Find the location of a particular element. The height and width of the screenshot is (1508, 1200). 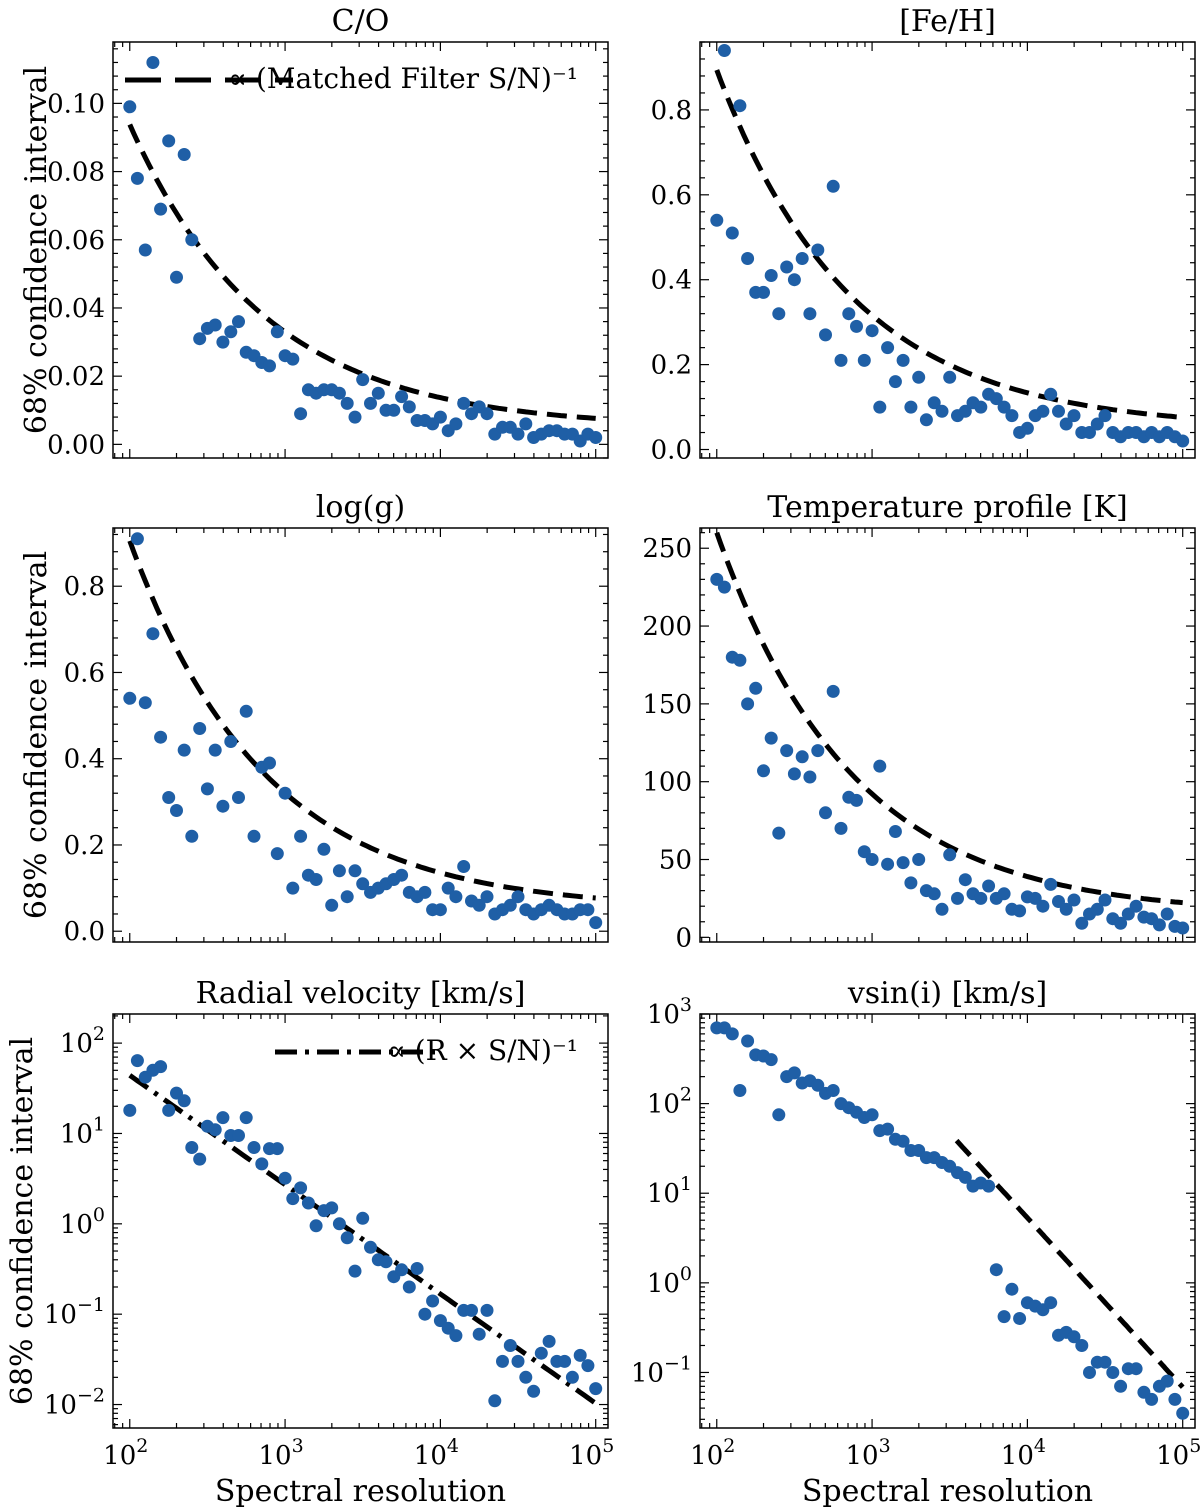

y-tick-label: 102 is located at coordinates (82, 1041).